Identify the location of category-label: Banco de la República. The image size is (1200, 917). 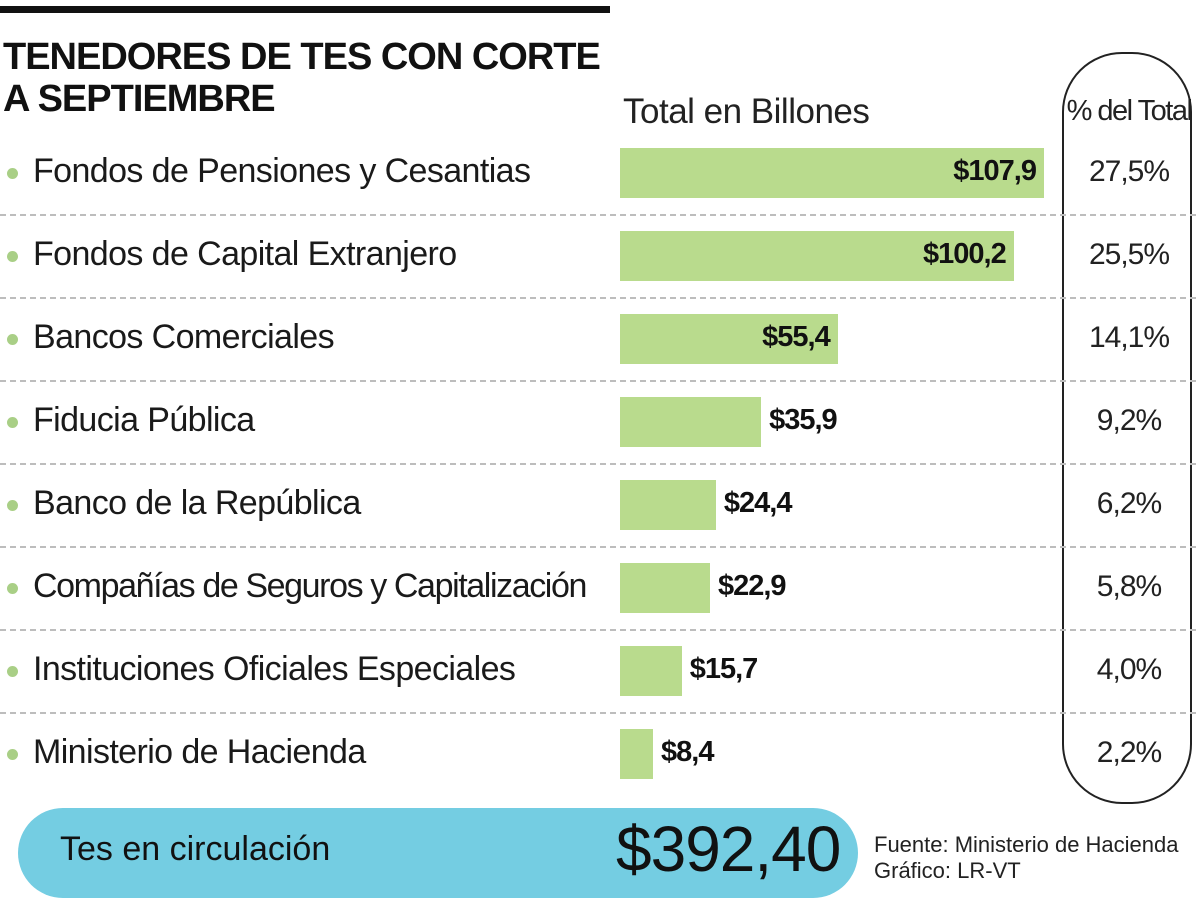
(197, 503).